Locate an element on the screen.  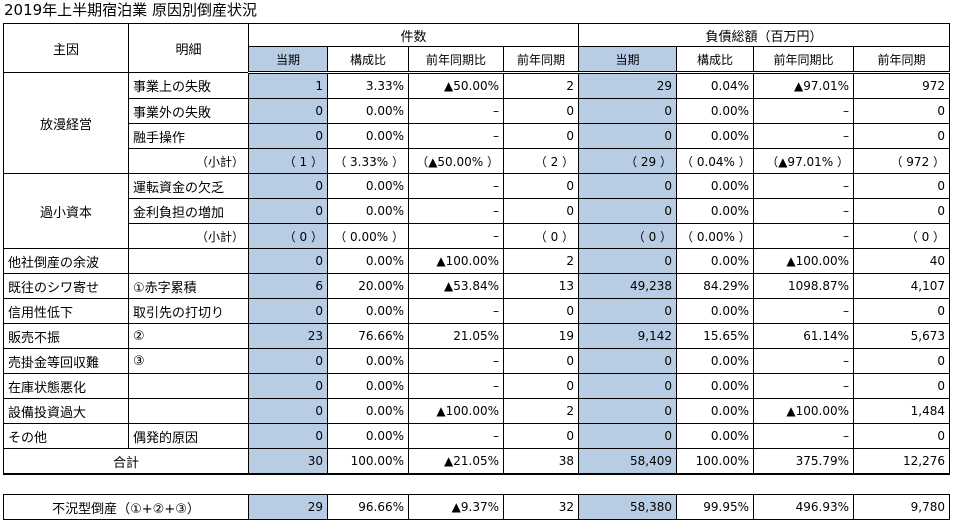
cell: 76.66% is located at coordinates (368, 336).